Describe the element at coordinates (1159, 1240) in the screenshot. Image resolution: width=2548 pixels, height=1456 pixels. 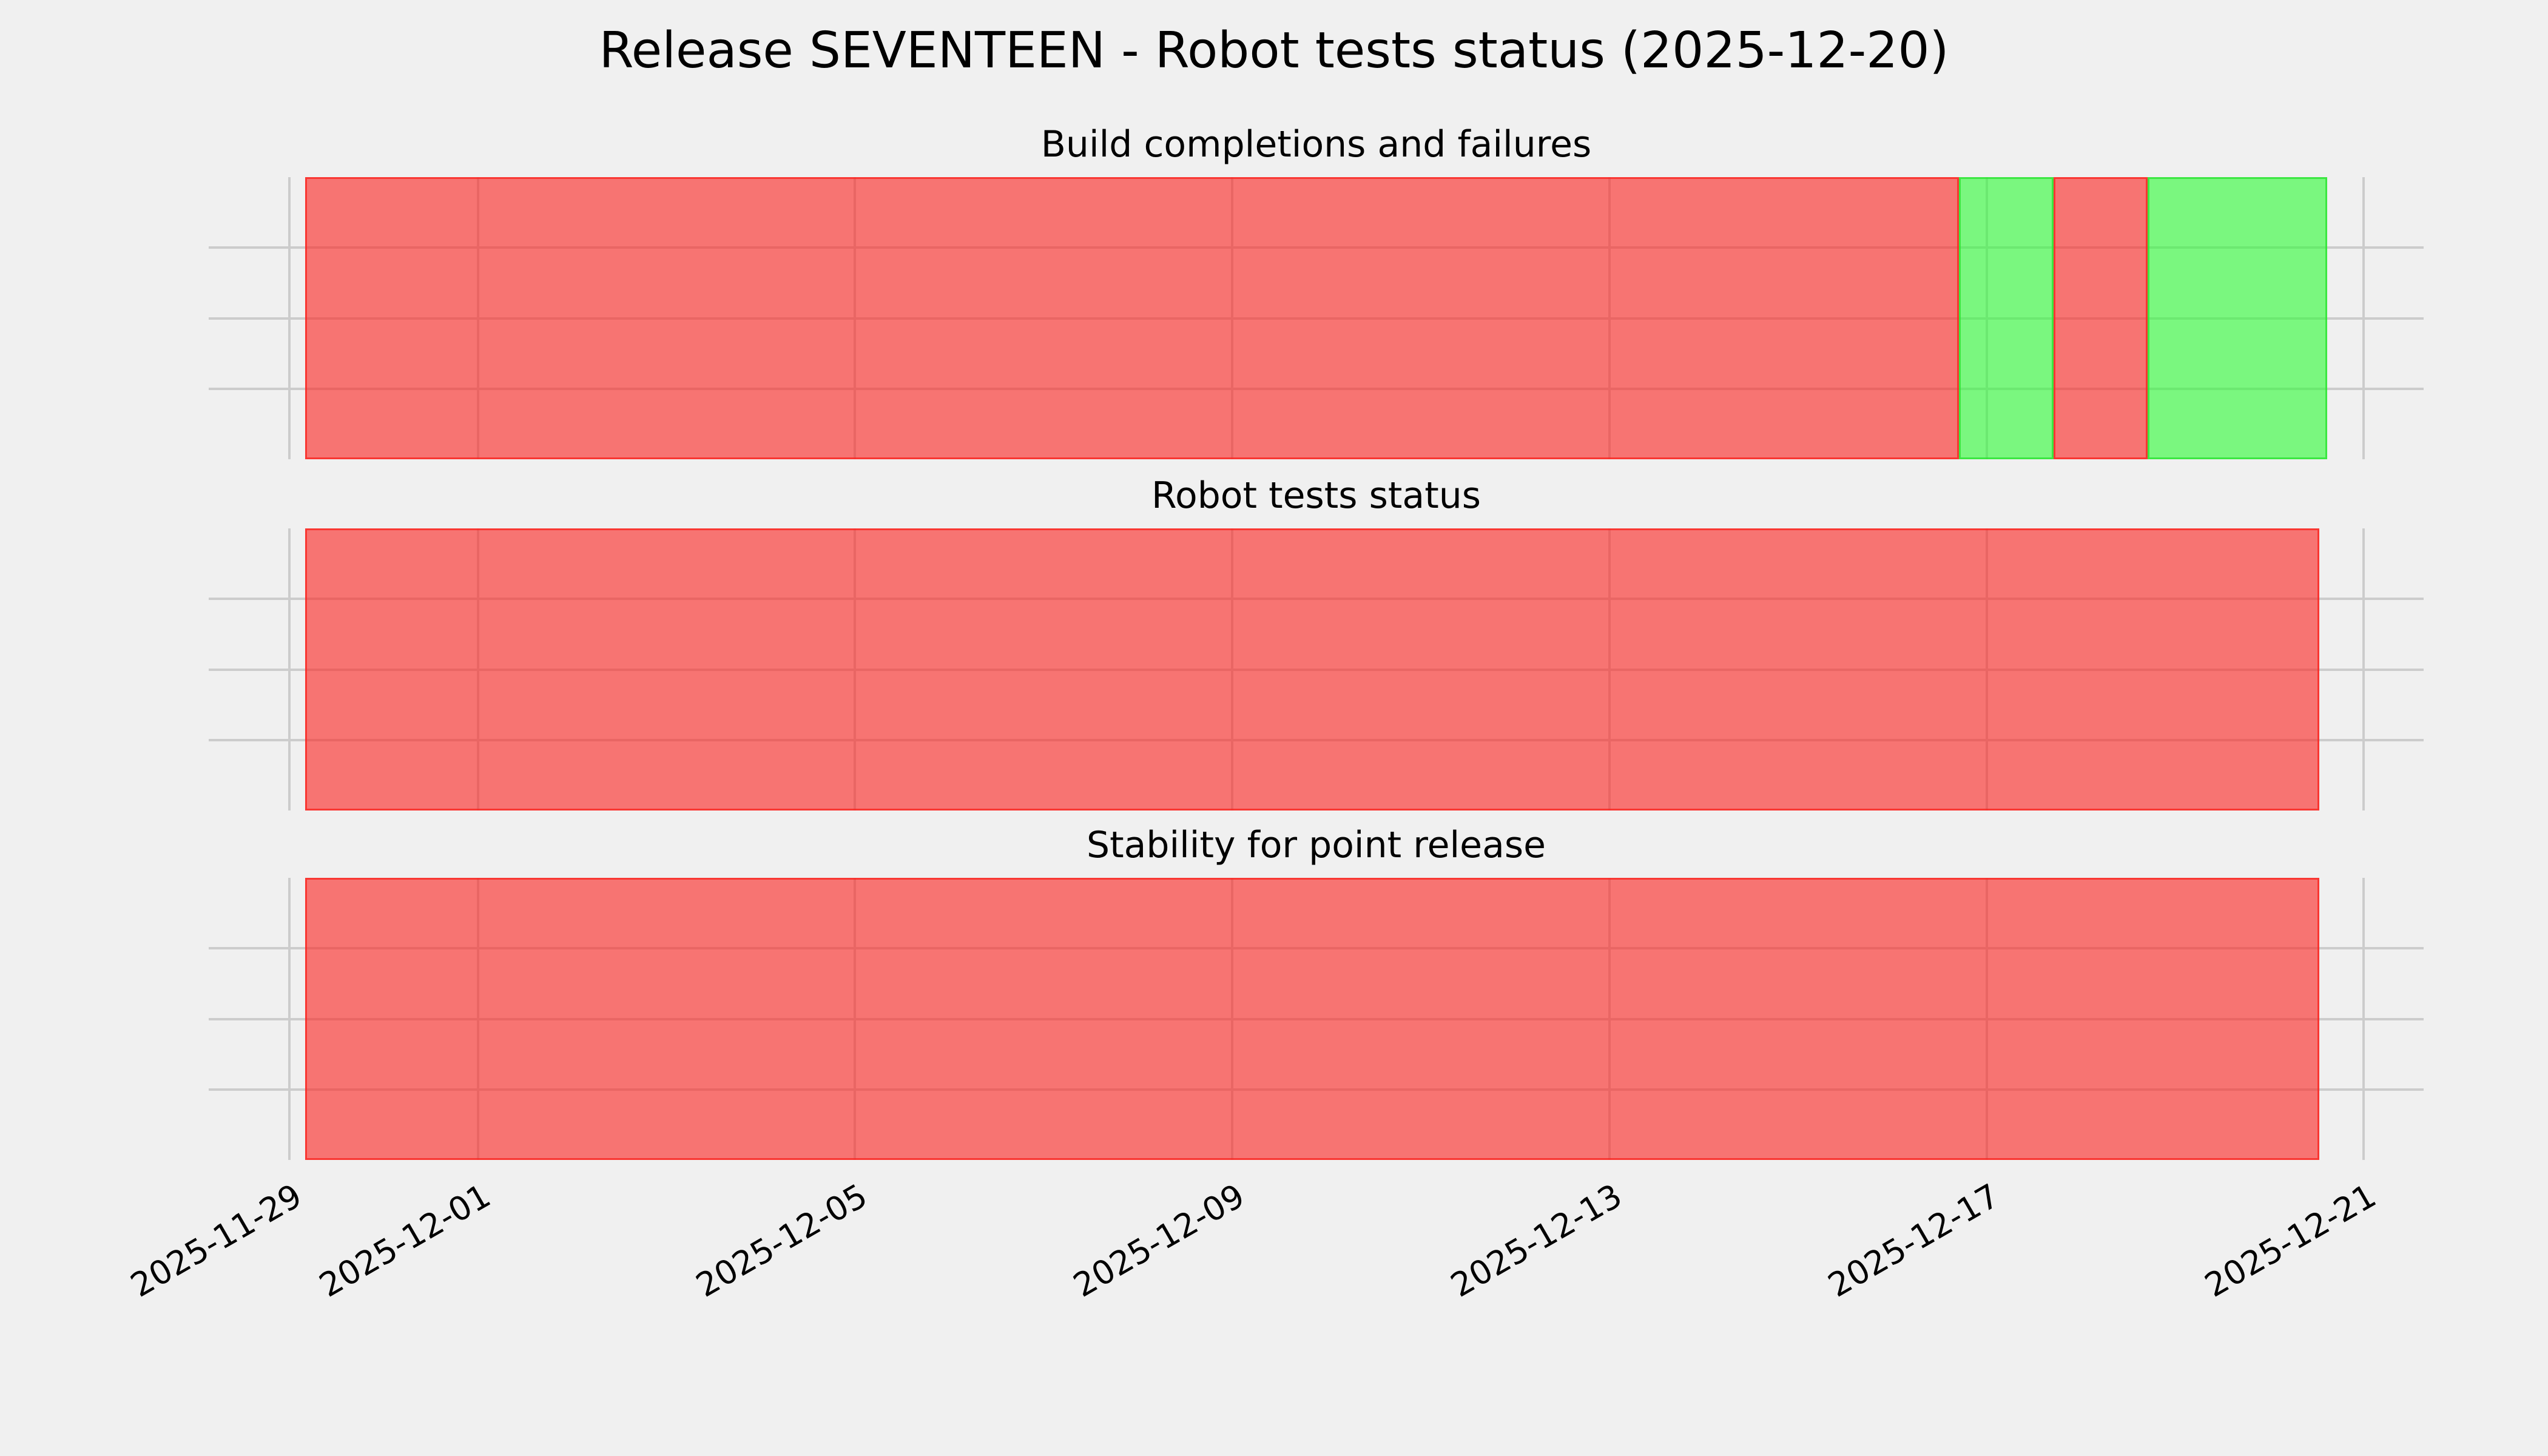
I see `x-tick-label: 2025-12-09` at that location.